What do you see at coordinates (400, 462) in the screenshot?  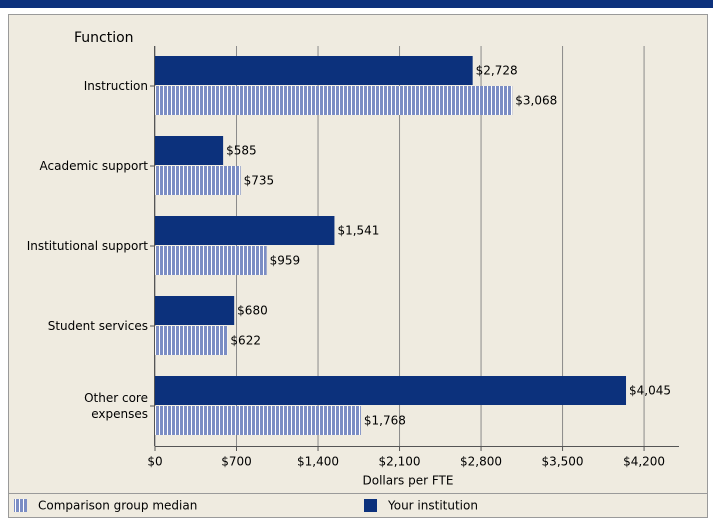 I see `x-tick-label: $2,100` at bounding box center [400, 462].